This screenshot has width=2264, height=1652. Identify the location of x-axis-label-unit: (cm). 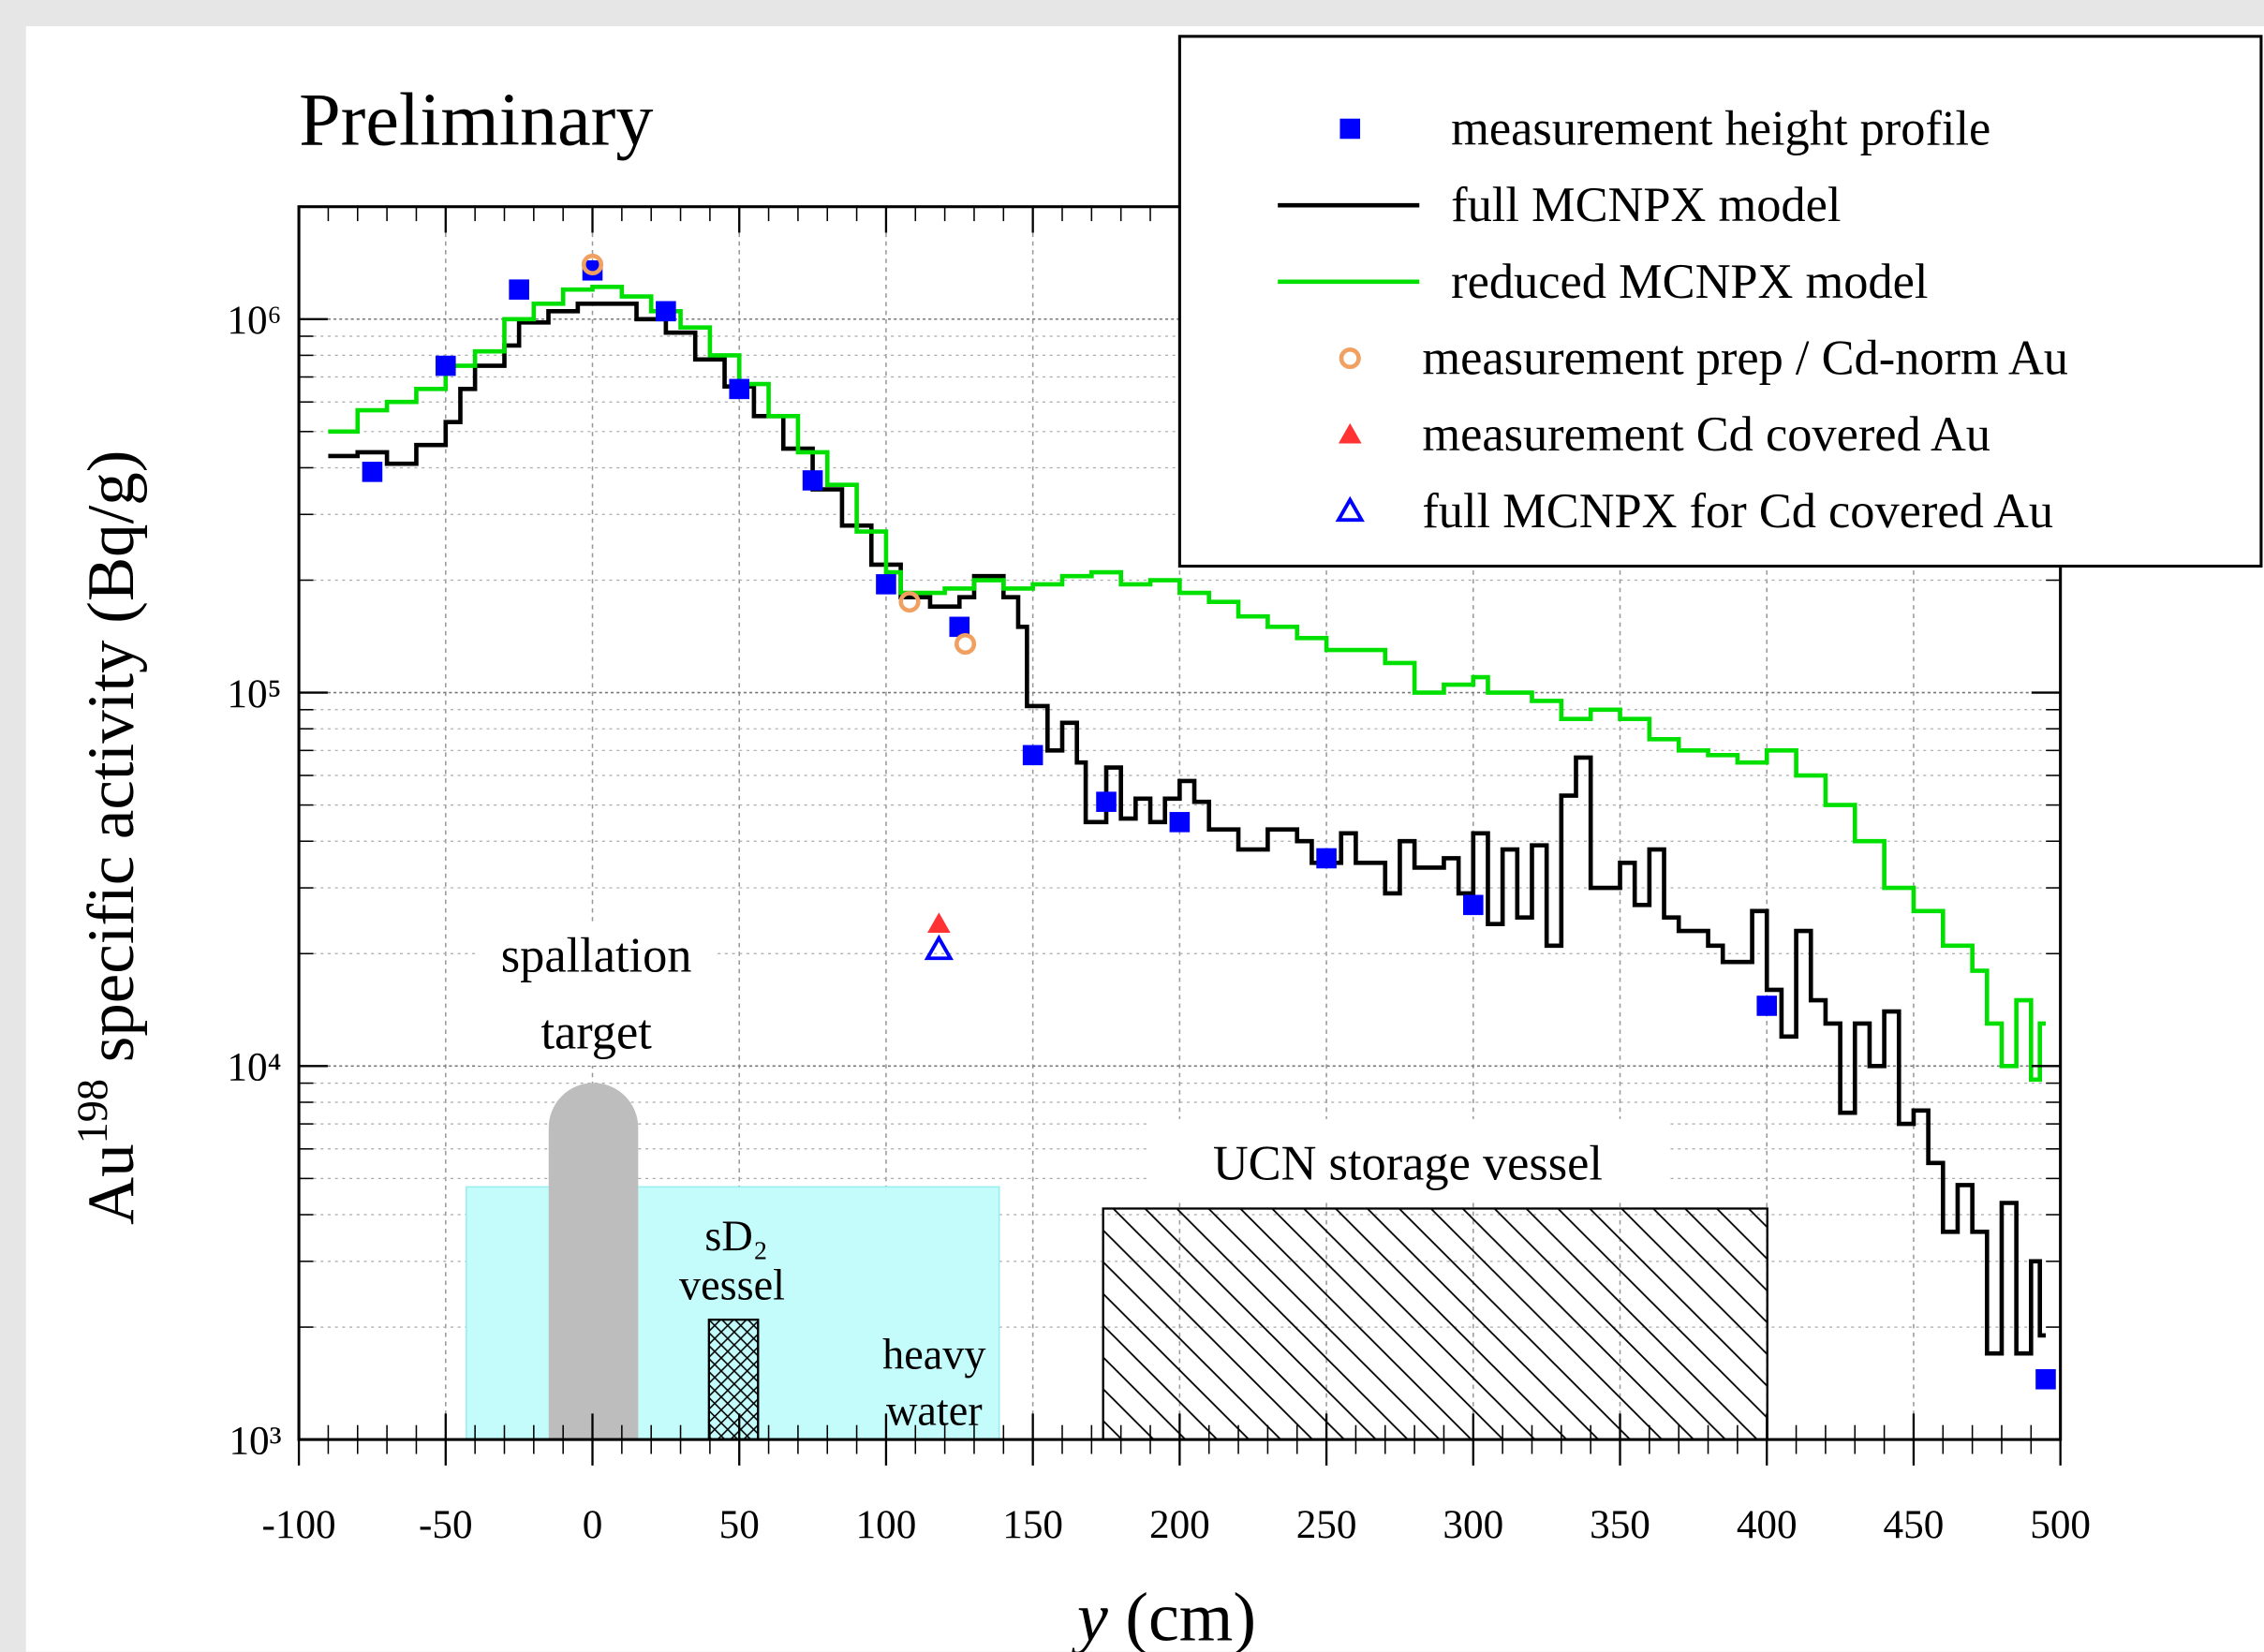
(1190, 1615).